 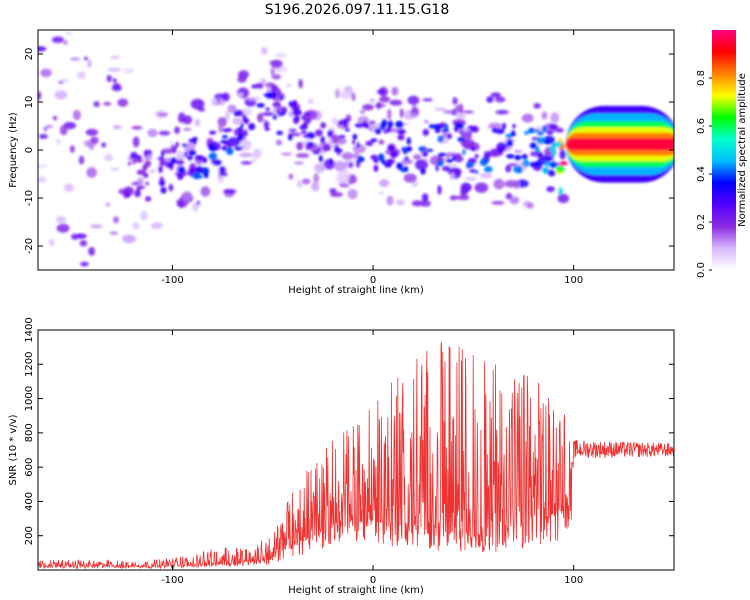 What do you see at coordinates (701, 78) in the screenshot?
I see `colorbar-tick-label: 0.8` at bounding box center [701, 78].